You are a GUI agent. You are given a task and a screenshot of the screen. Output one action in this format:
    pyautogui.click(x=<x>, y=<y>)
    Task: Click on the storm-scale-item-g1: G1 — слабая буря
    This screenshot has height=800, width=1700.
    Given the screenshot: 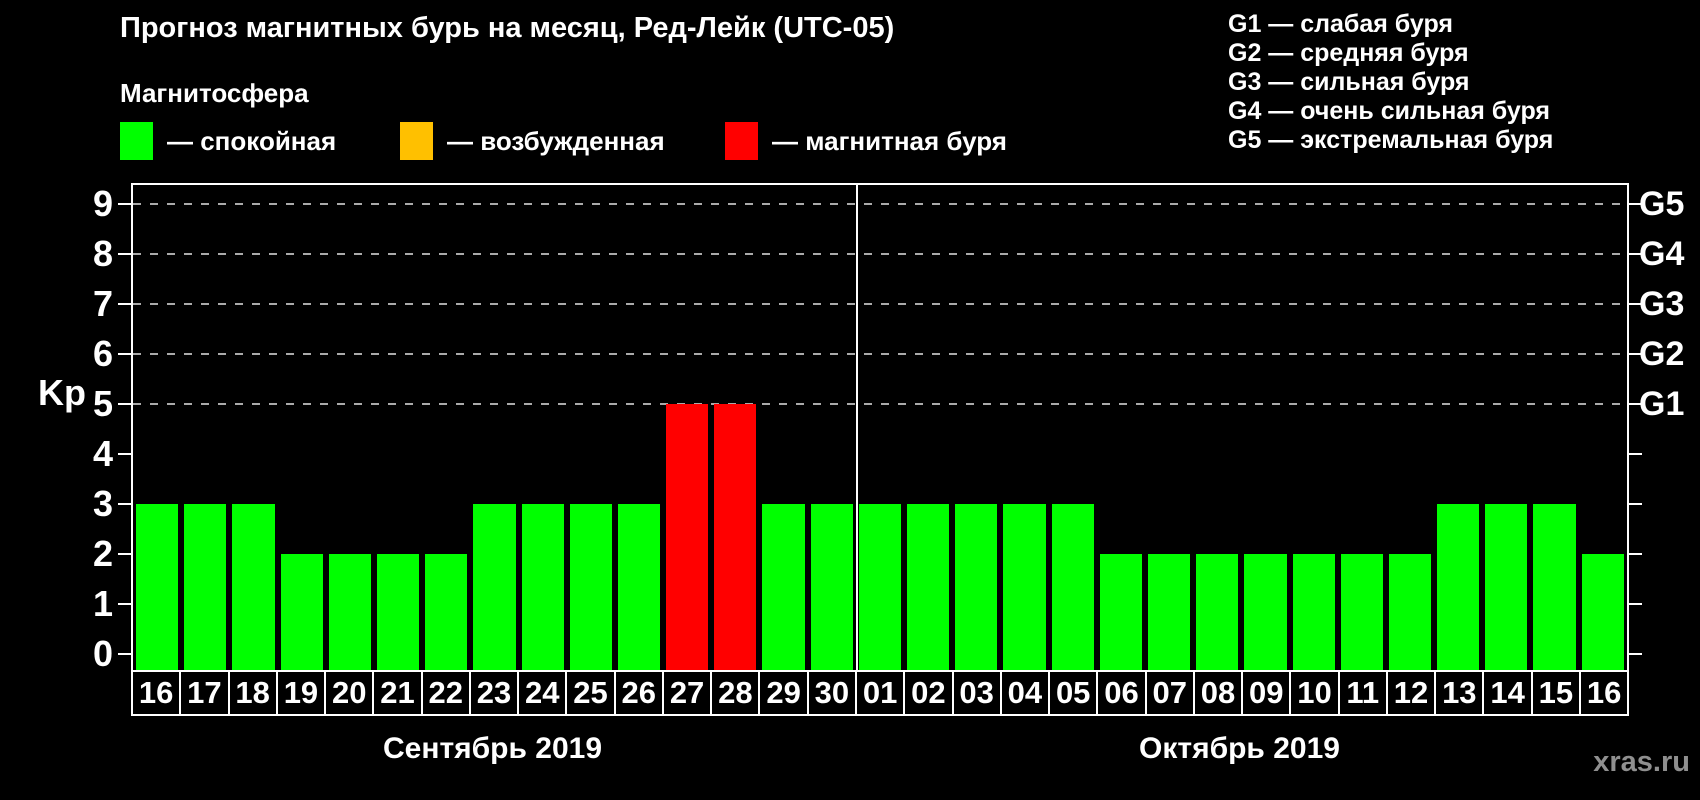 What is the action you would take?
    pyautogui.click(x=1341, y=24)
    